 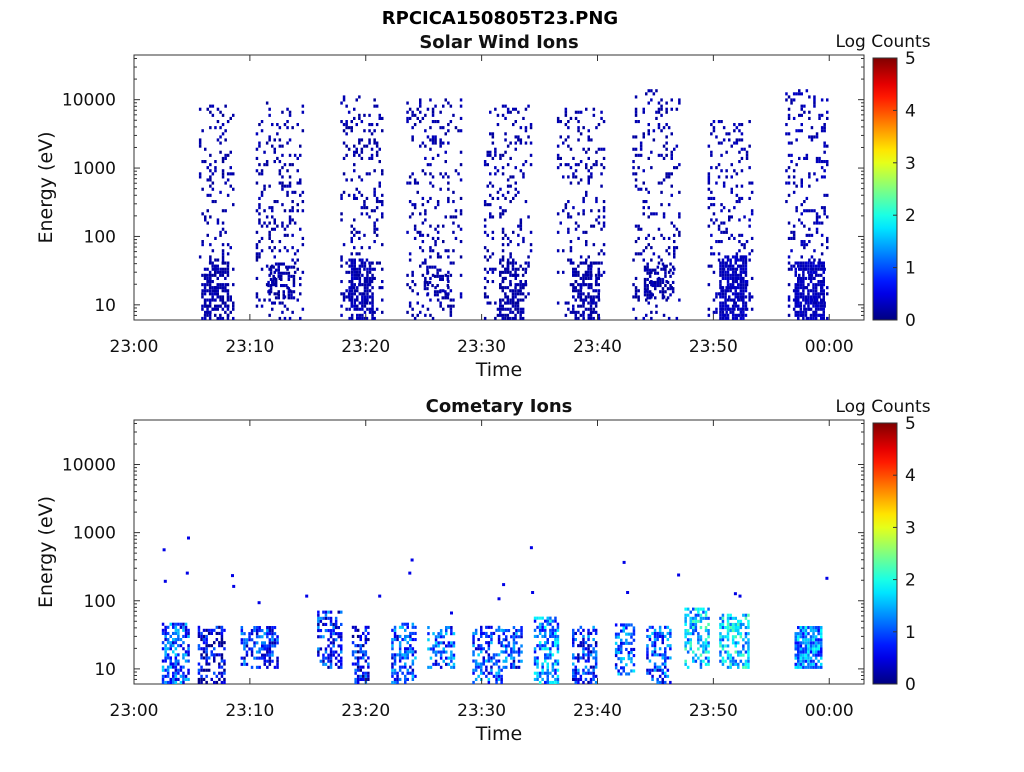 What do you see at coordinates (882, 407) in the screenshot?
I see `colorbar-label: Log Counts` at bounding box center [882, 407].